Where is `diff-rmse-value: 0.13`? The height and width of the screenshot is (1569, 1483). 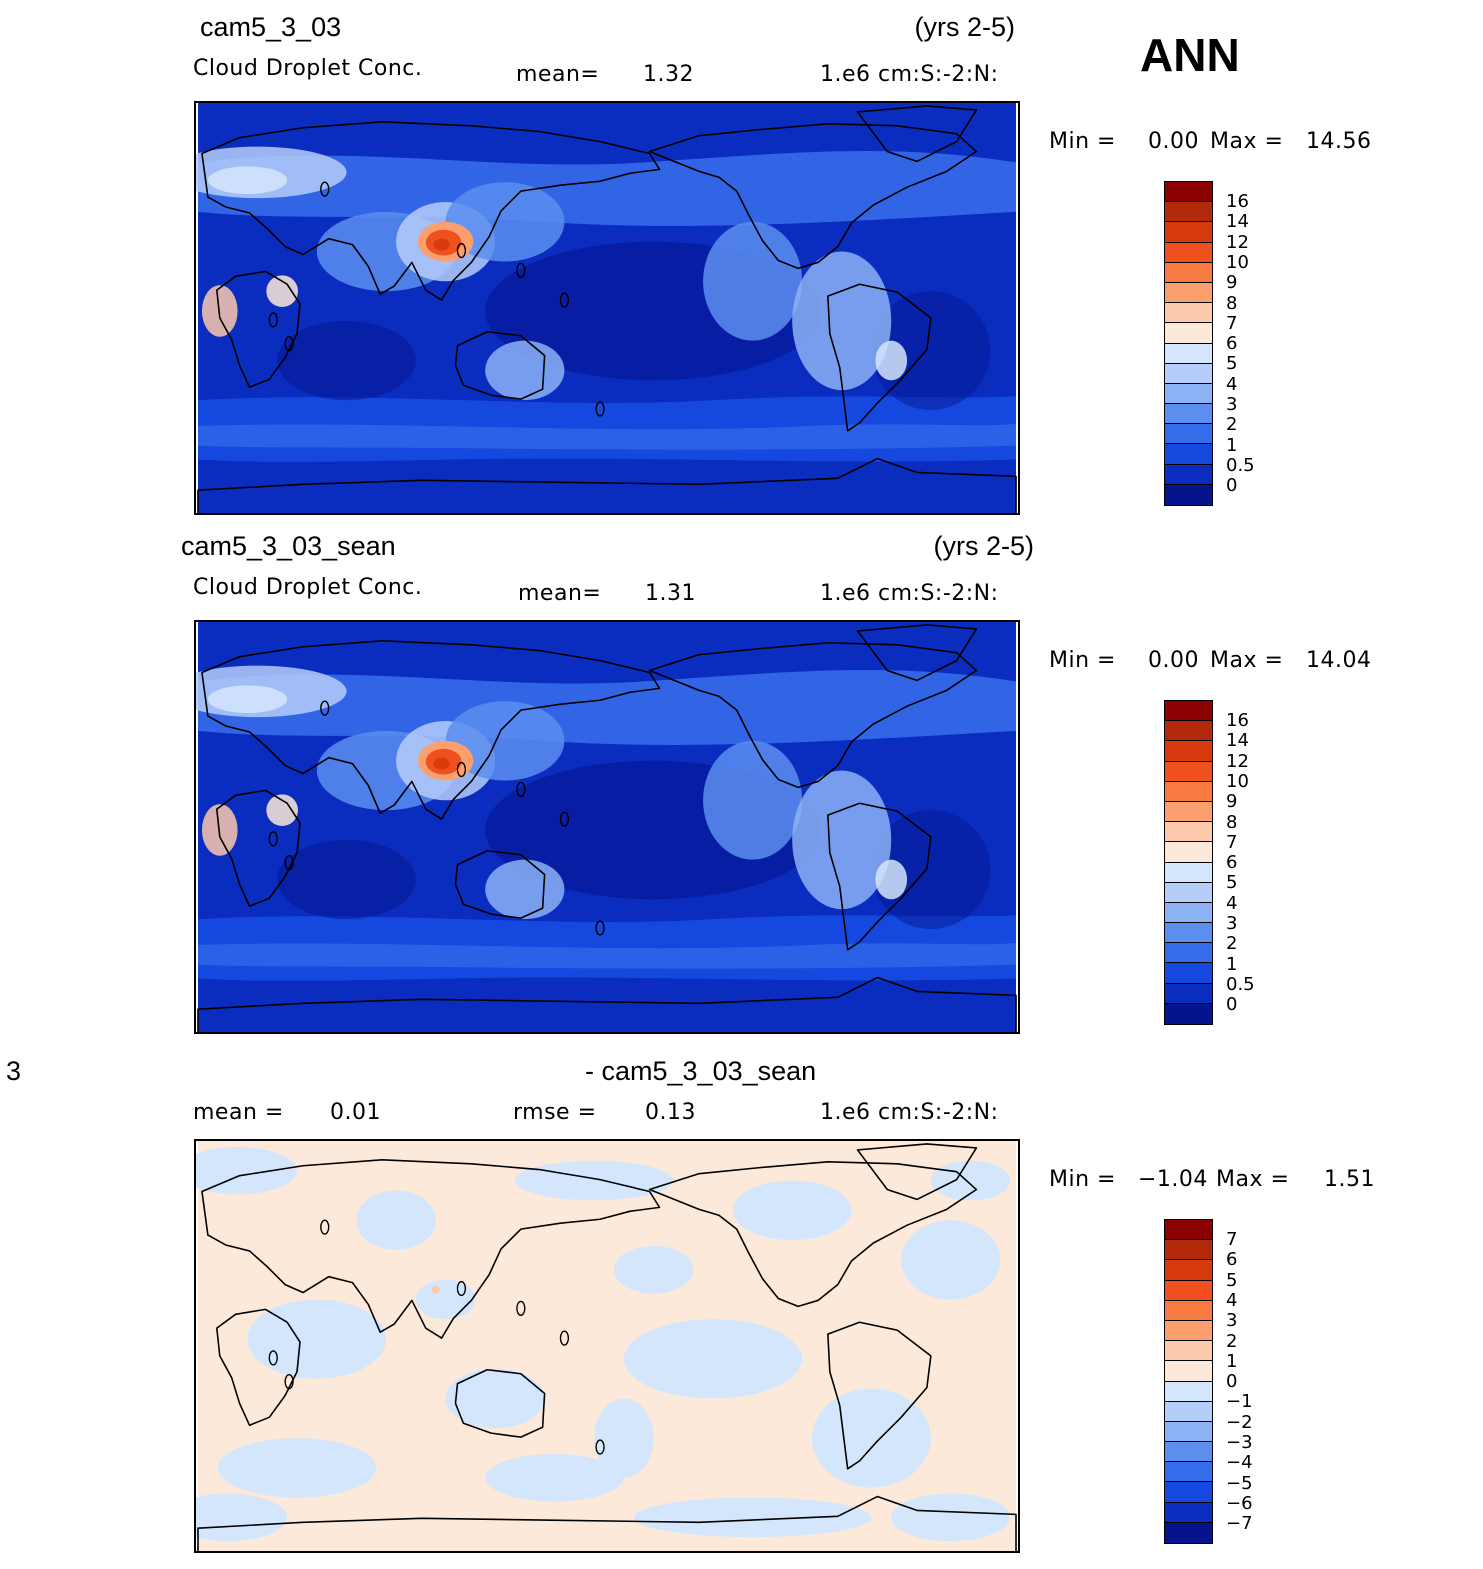 diff-rmse-value: 0.13 is located at coordinates (670, 1112).